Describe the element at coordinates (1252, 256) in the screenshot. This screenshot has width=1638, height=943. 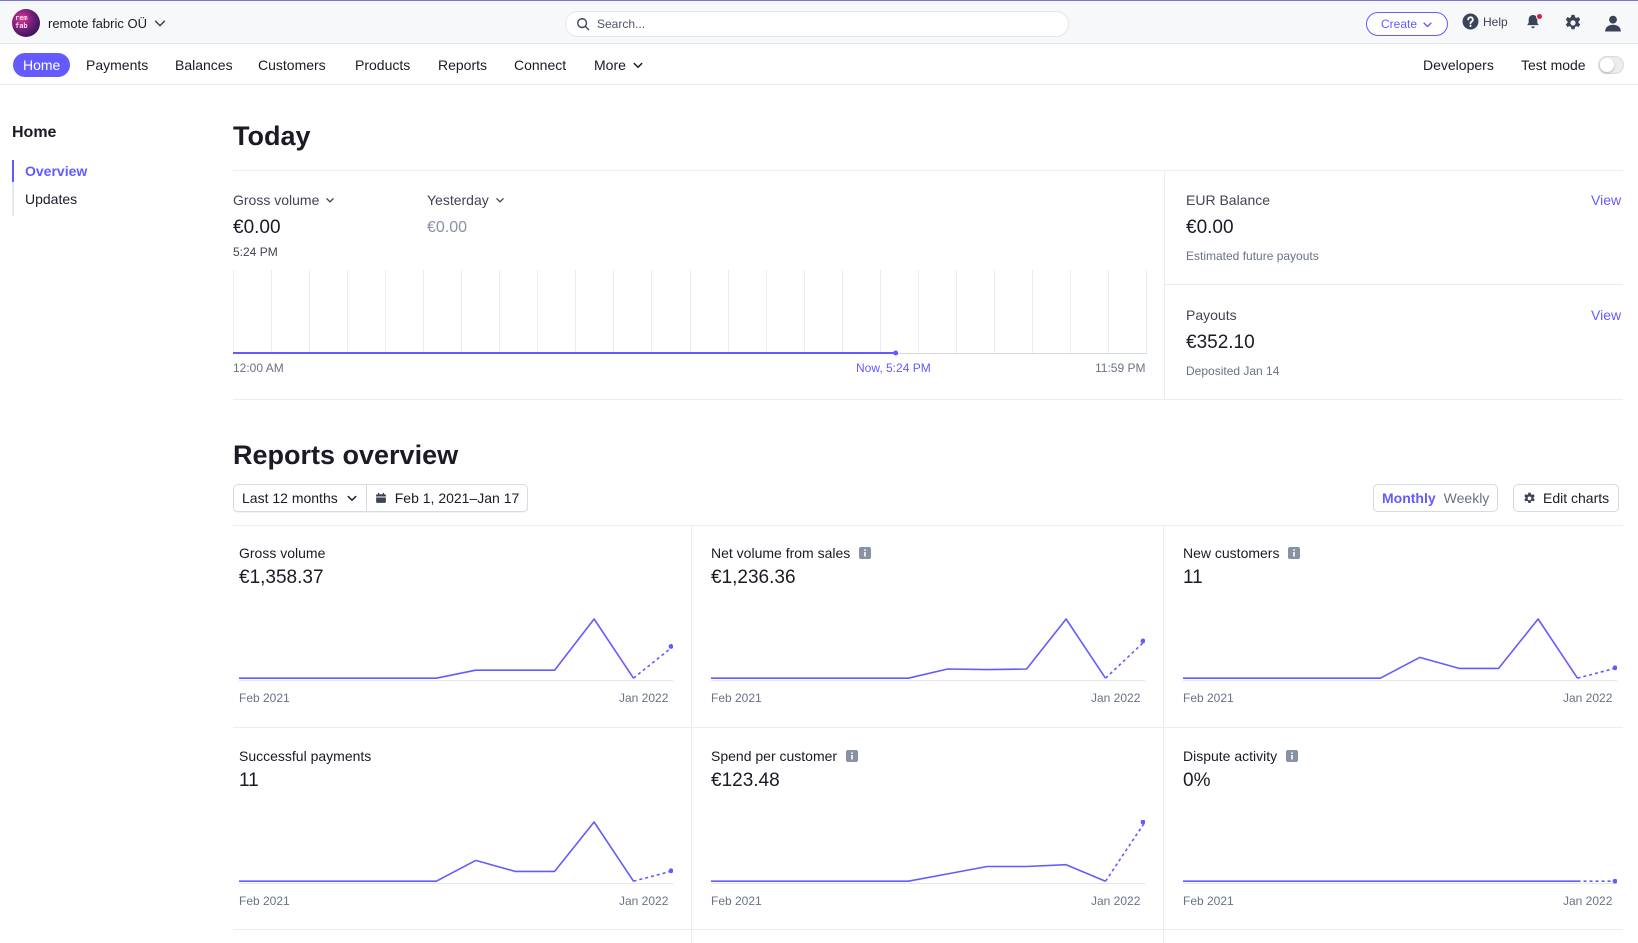
I see `eur-balance-subtitle: Estimated future payouts` at that location.